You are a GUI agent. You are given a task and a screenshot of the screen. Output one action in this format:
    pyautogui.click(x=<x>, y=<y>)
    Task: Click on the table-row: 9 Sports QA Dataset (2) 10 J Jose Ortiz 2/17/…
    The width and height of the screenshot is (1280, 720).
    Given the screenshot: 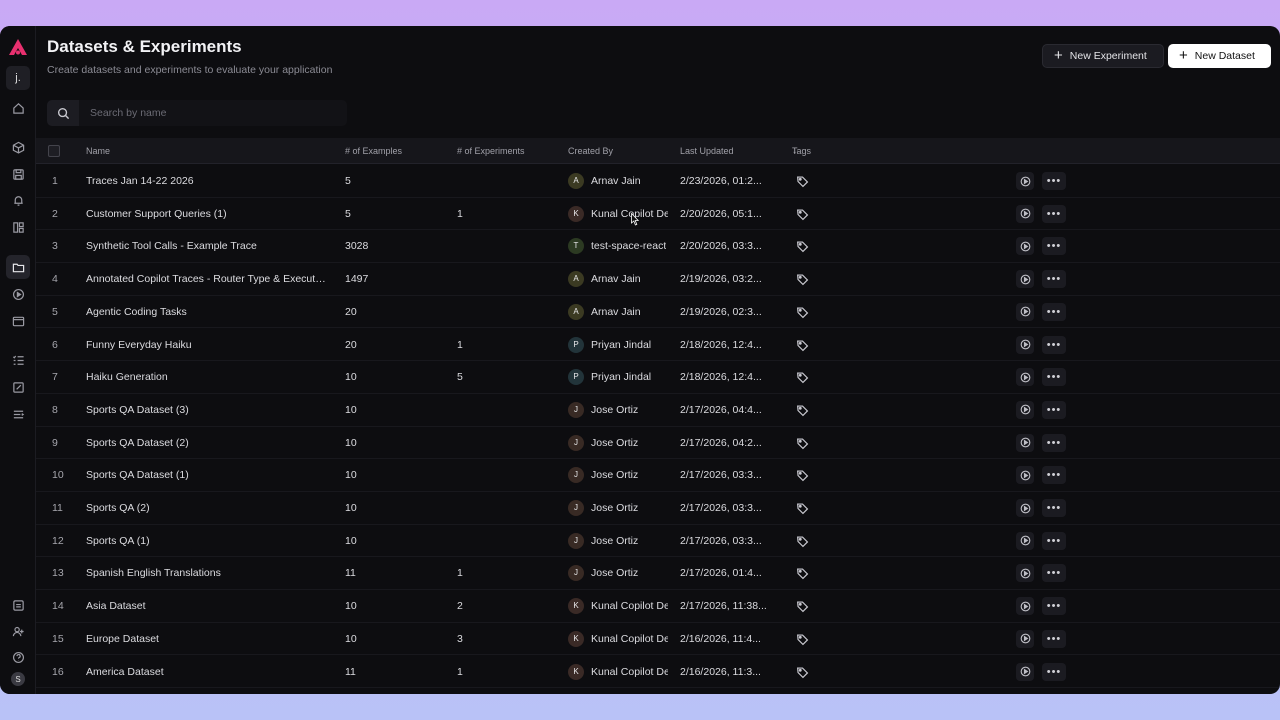 What is the action you would take?
    pyautogui.click(x=658, y=443)
    